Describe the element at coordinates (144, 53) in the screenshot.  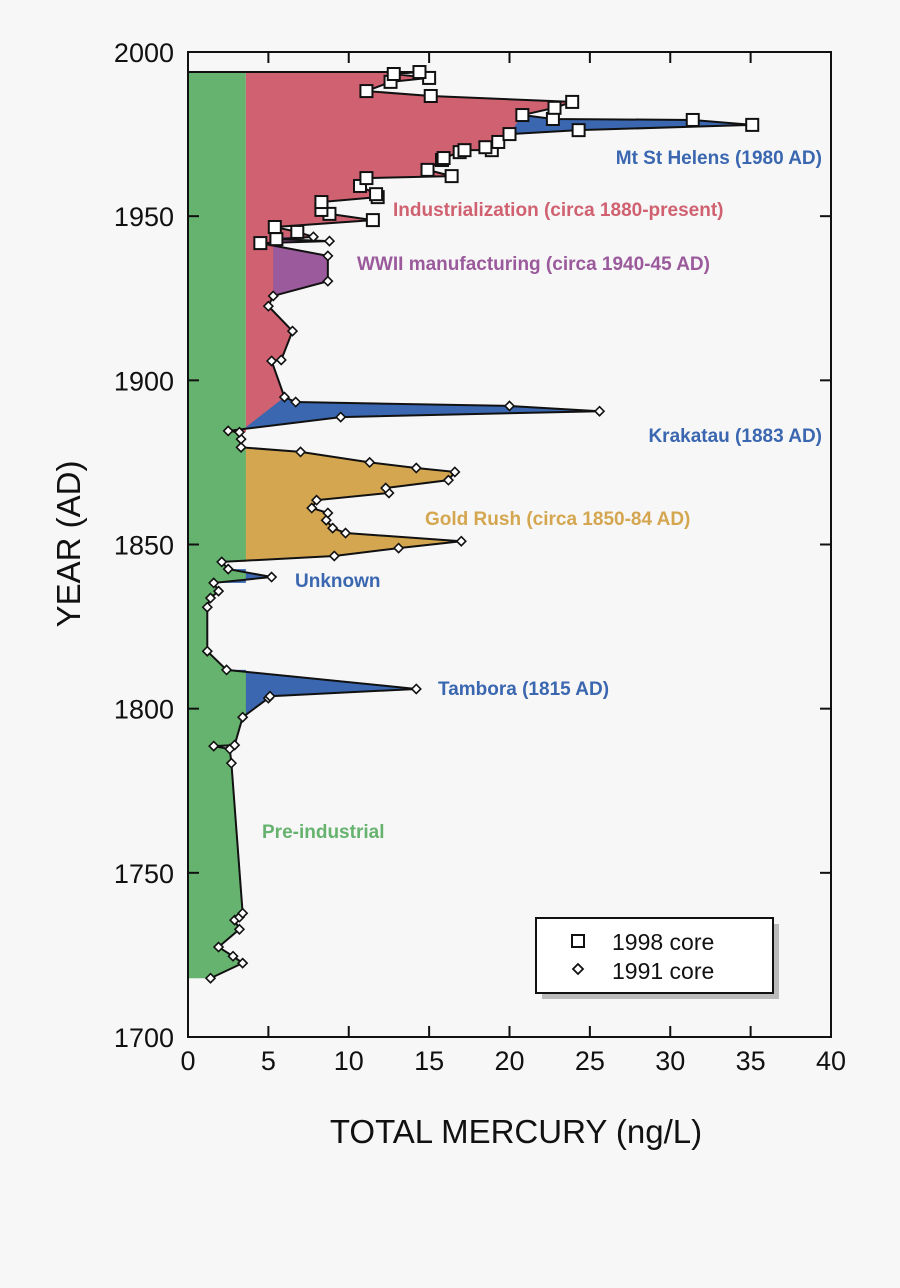
I see `y-tick-label: 2000` at that location.